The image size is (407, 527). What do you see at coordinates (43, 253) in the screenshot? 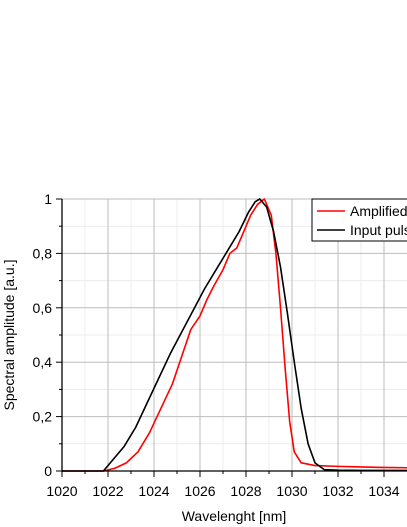
I see `y-tick-label: 0,8` at bounding box center [43, 253].